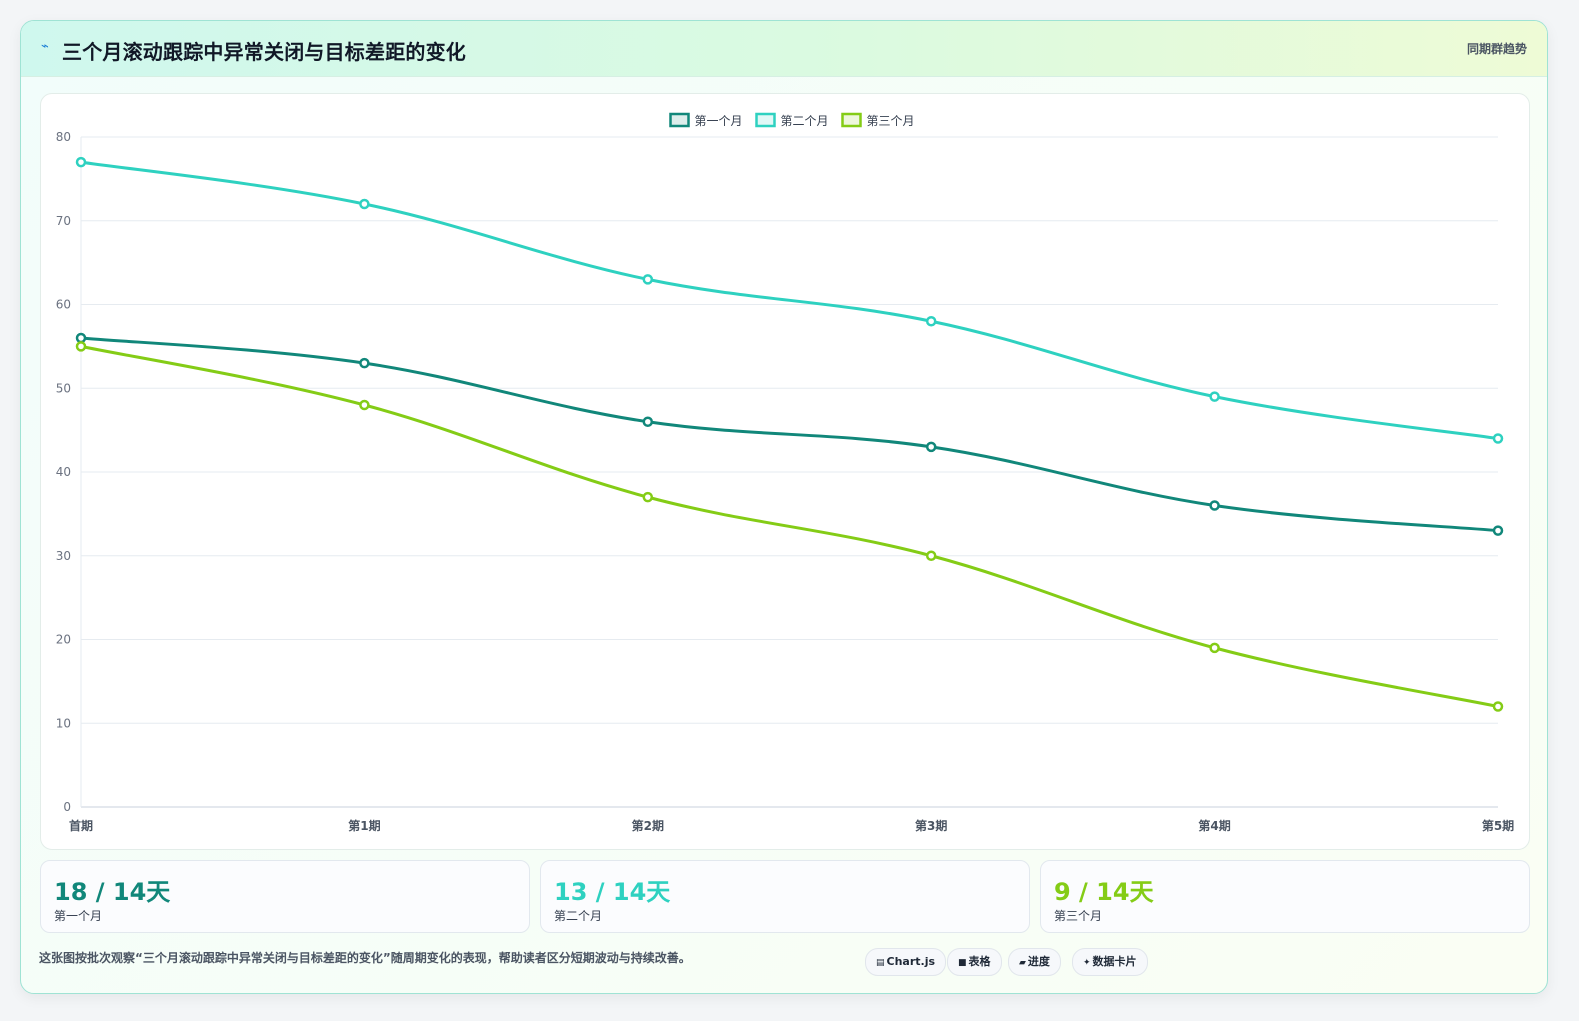 This screenshot has height=1021, width=1579. I want to click on stat-label: 第一个月, so click(78, 916).